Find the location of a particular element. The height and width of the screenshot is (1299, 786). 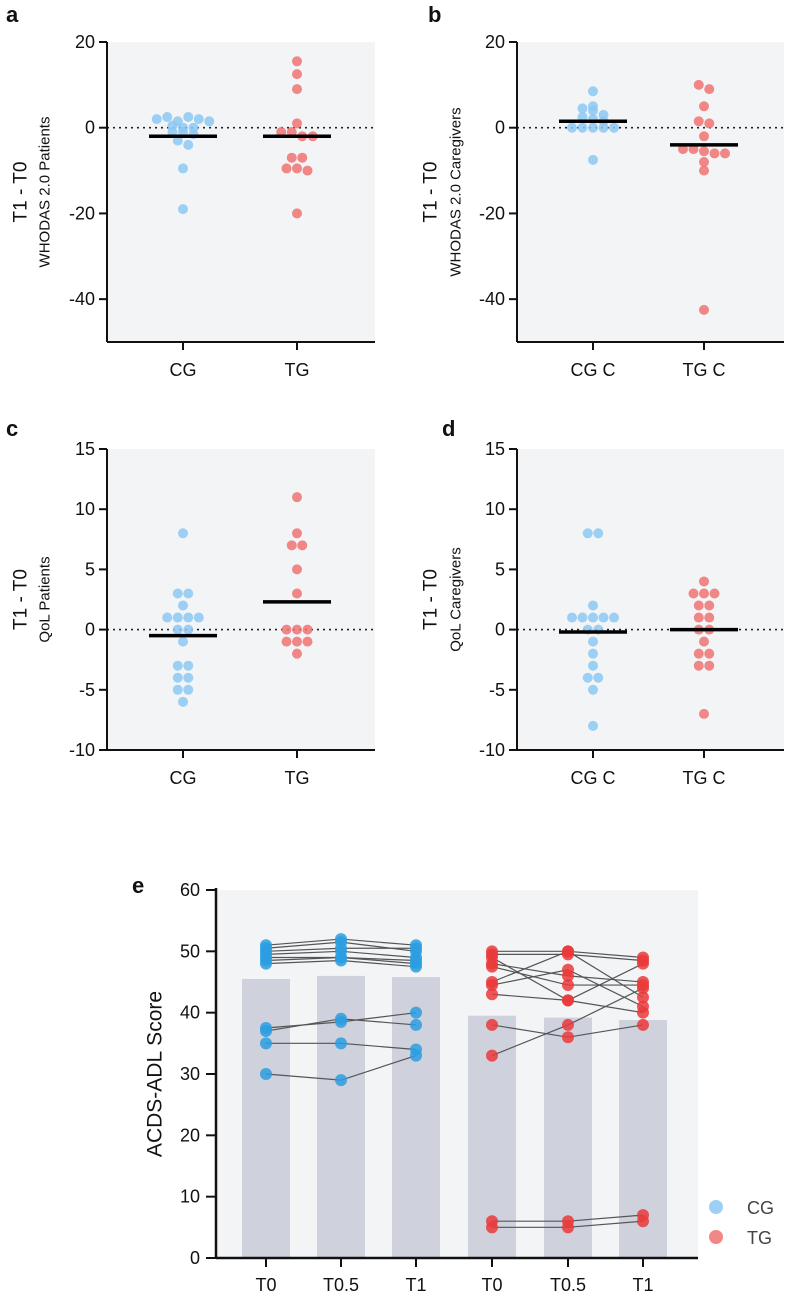

x-tick-label: T1 is located at coordinates (642, 1285).